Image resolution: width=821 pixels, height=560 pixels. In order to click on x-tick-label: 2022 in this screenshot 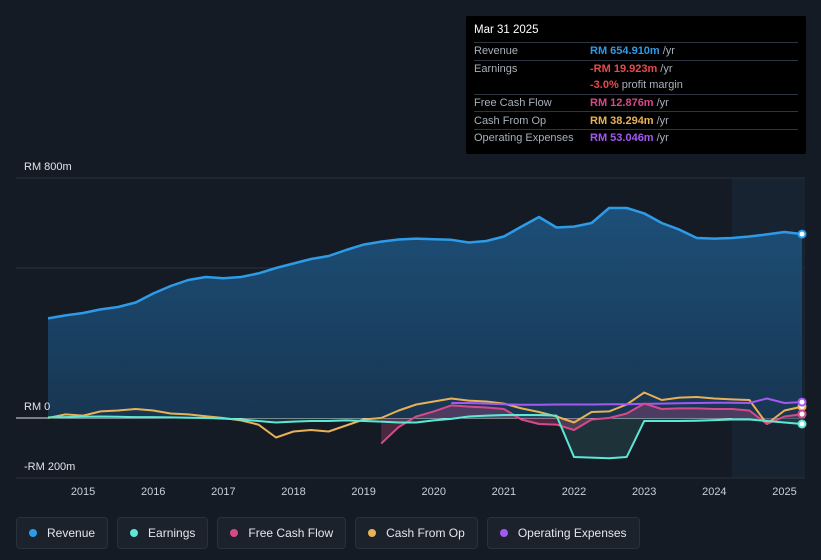, I will do `click(574, 492)`.